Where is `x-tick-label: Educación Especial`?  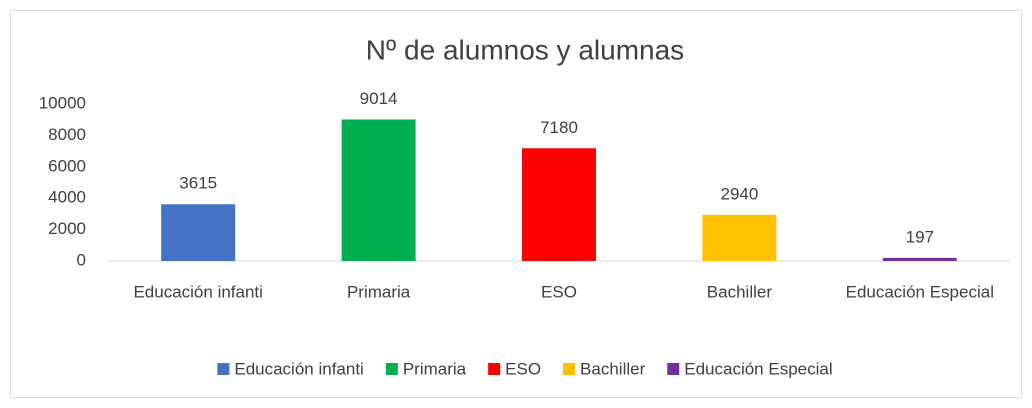
x-tick-label: Educación Especial is located at coordinates (920, 291).